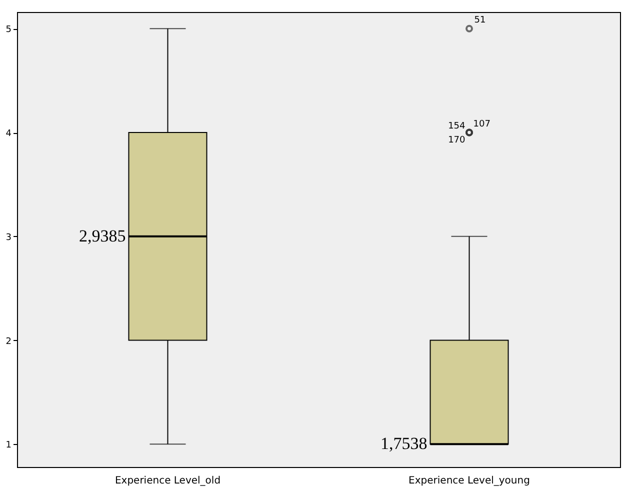  What do you see at coordinates (404, 444) in the screenshot?
I see `annotation: 1,7538` at bounding box center [404, 444].